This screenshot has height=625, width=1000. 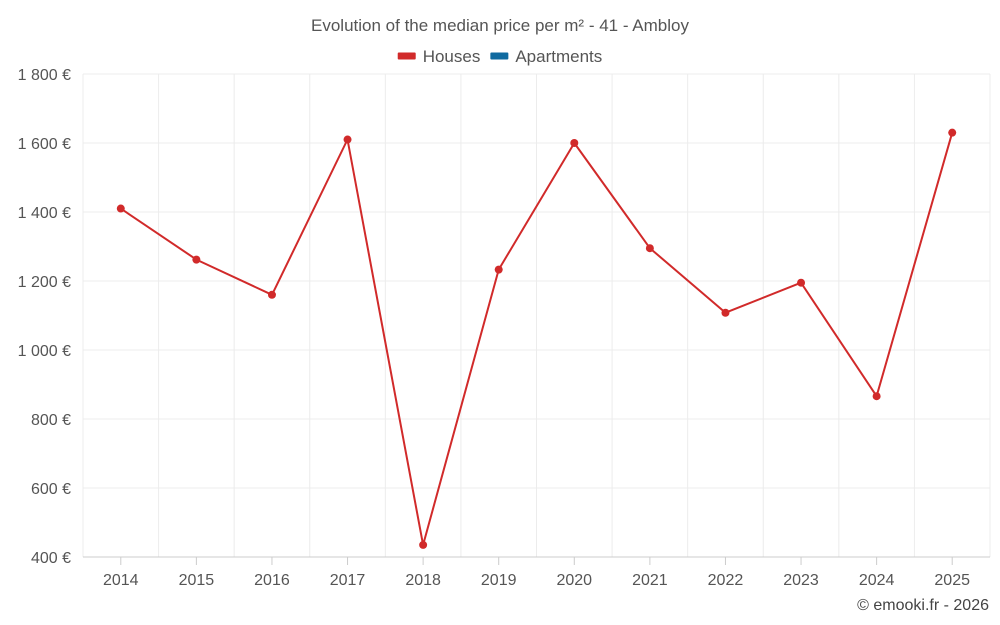 What do you see at coordinates (558, 56) in the screenshot?
I see `legend-label: Apartments` at bounding box center [558, 56].